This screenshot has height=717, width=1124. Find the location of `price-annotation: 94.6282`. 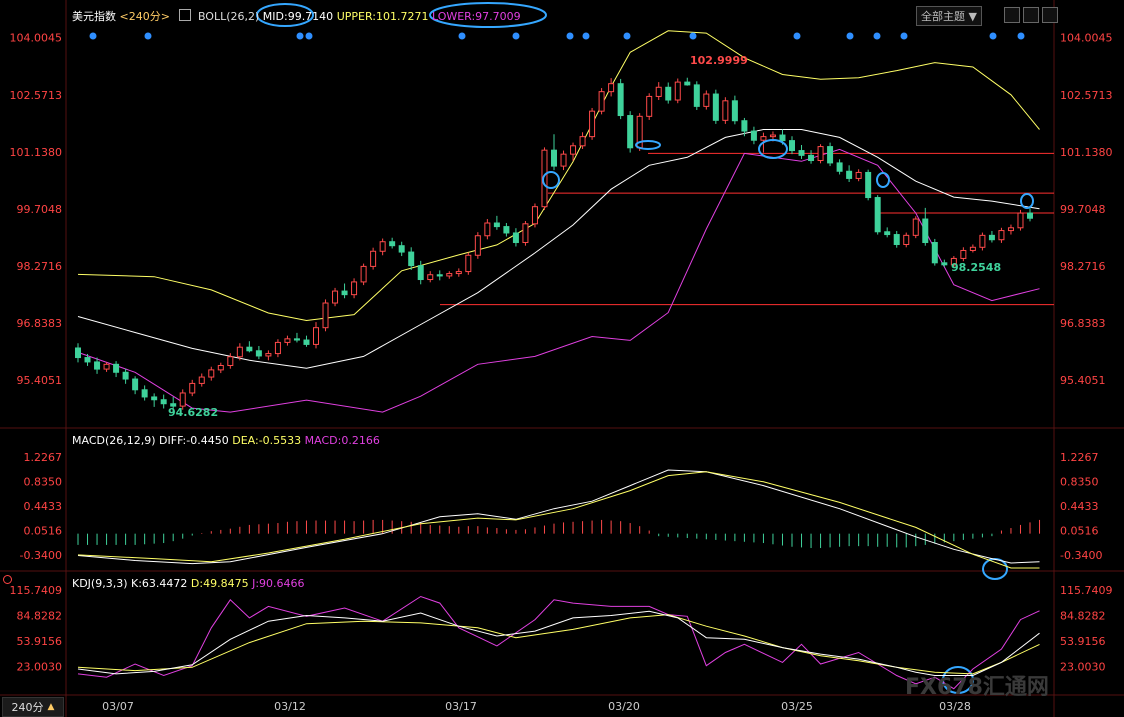

price-annotation: 94.6282 is located at coordinates (193, 412).